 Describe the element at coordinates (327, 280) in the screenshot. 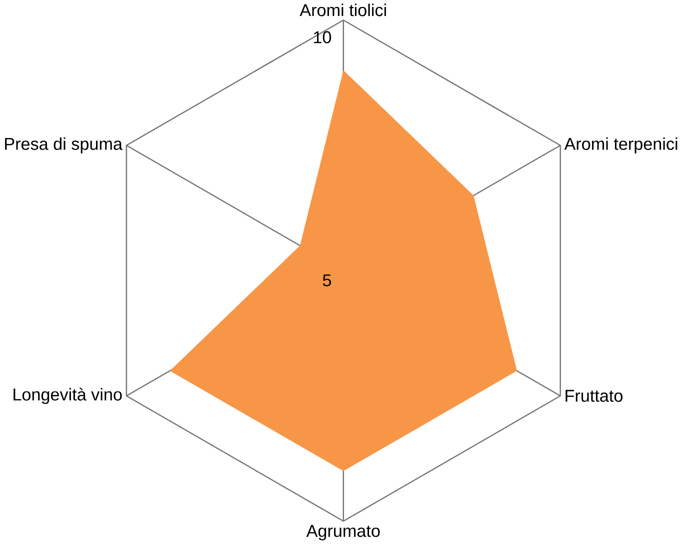

I see `y-tick-label: 5` at that location.